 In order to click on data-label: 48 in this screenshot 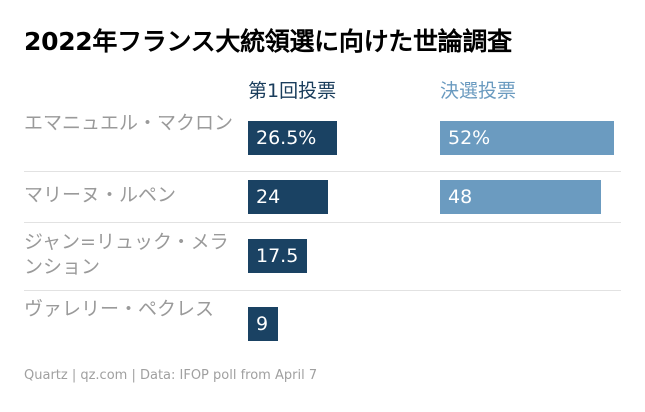, I will do `click(460, 197)`.